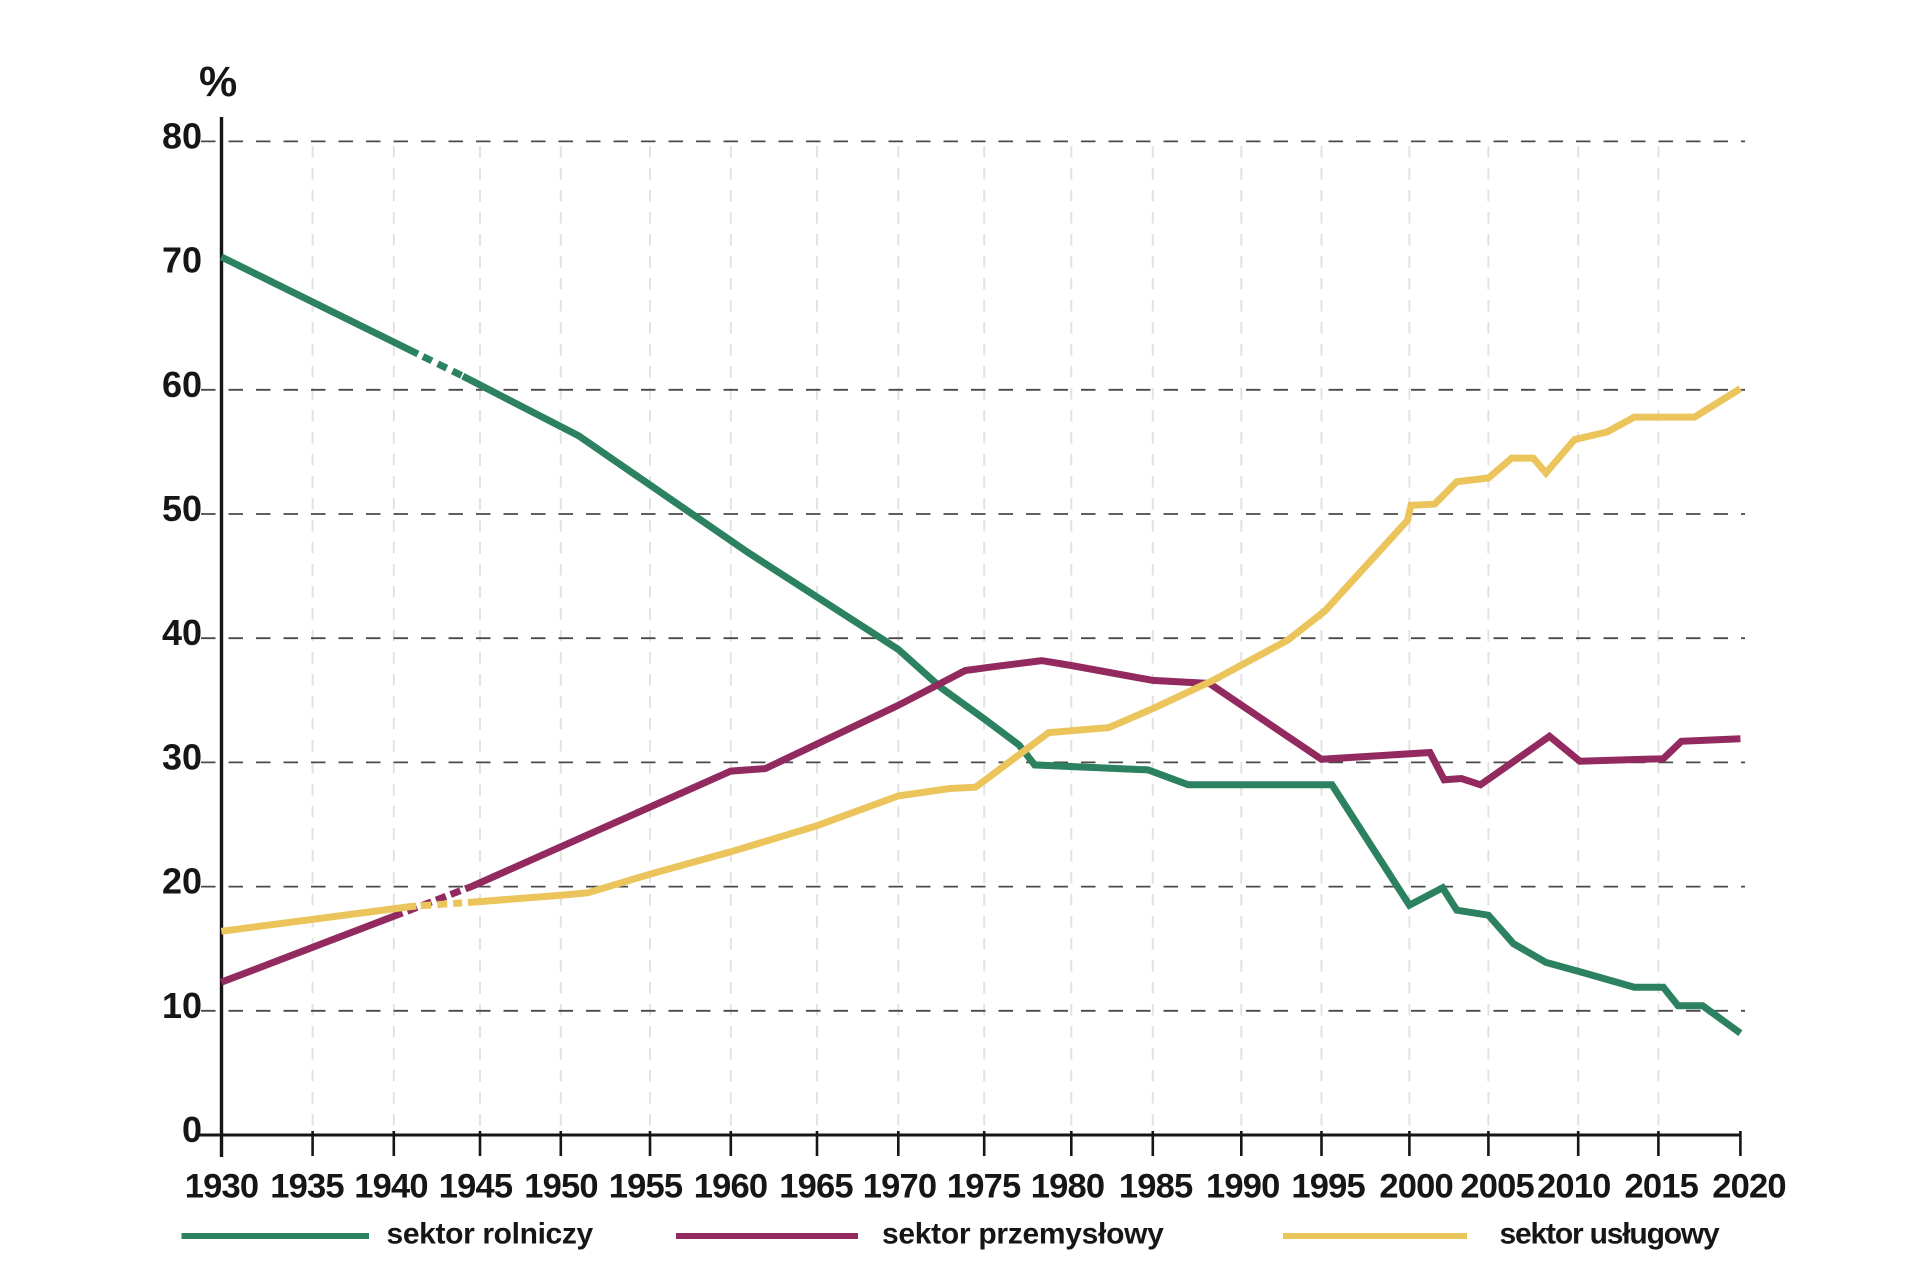 This screenshot has height=1285, width=1920. Describe the element at coordinates (307, 1187) in the screenshot. I see `svg-text: 1935` at that location.